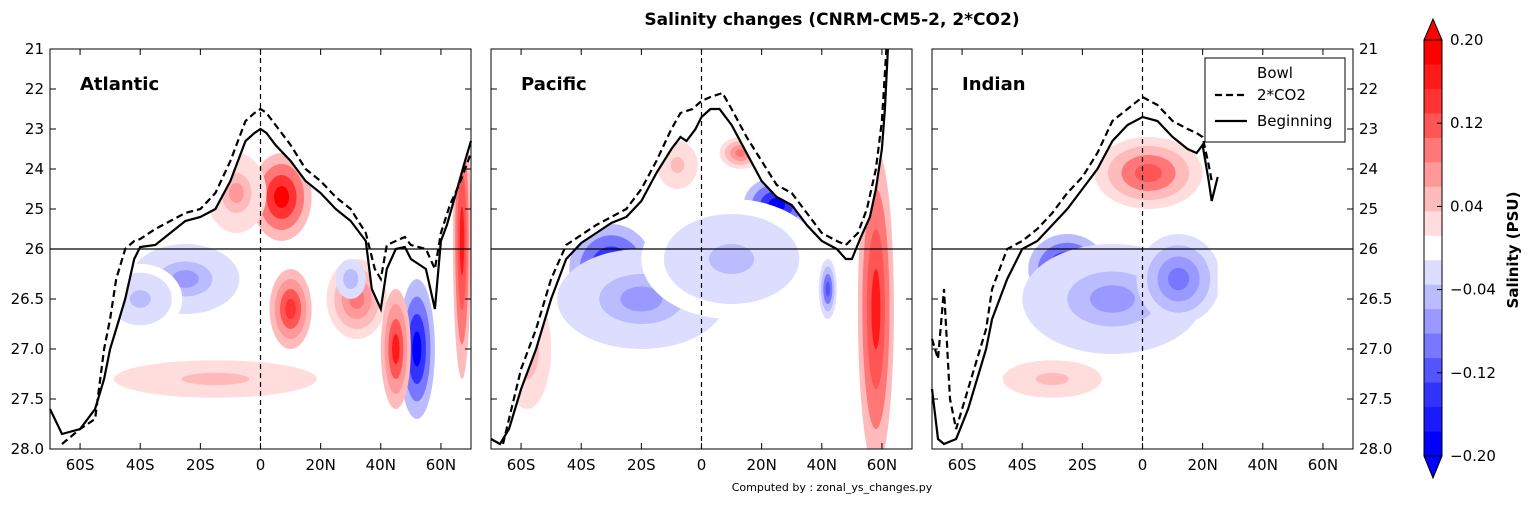 The height and width of the screenshot is (507, 1532). What do you see at coordinates (1473, 373) in the screenshot?
I see `colorbar-tick-label: −0.12` at bounding box center [1473, 373].